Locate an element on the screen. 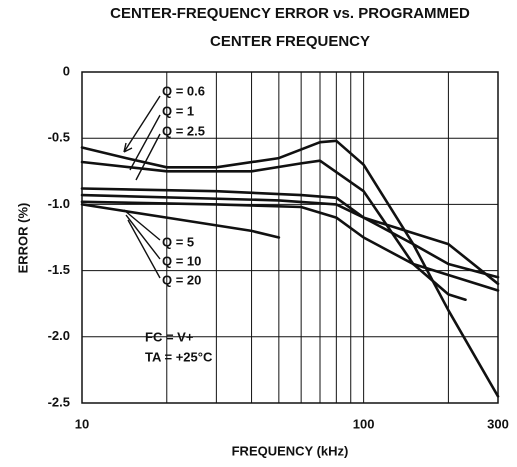 This screenshot has width=517, height=467. chart-title: CENTER FREQUENCY is located at coordinates (290, 41).